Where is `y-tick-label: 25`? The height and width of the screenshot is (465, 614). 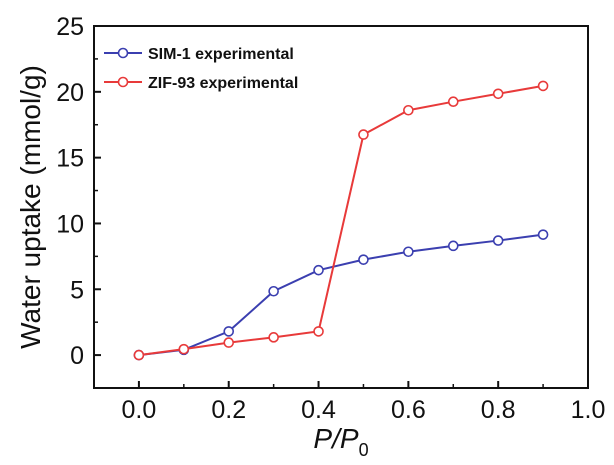 y-tick-label: 25 is located at coordinates (70, 27).